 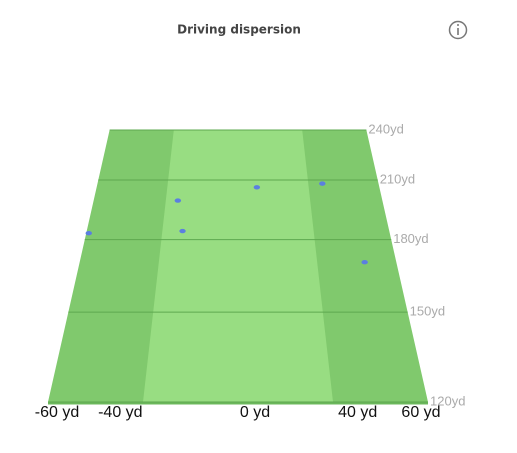 I want to click on x-tick-label: 0 yd, so click(x=255, y=412).